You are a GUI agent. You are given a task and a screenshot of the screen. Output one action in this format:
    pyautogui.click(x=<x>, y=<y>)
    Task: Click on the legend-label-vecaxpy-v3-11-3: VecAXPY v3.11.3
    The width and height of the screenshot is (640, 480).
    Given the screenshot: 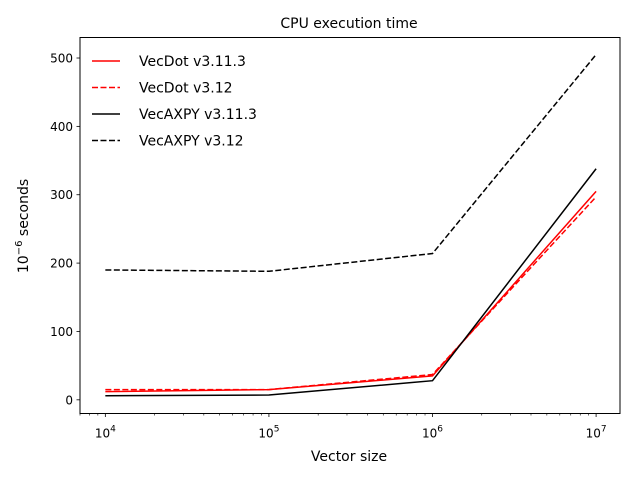 What is the action you would take?
    pyautogui.click(x=198, y=115)
    